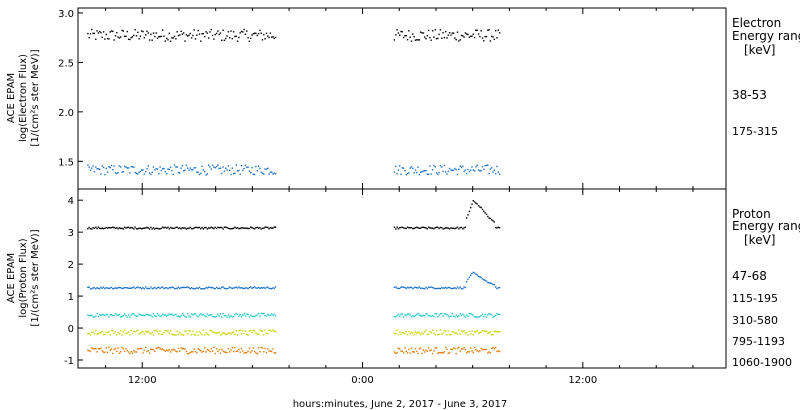 The height and width of the screenshot is (410, 800). Describe the element at coordinates (35, 277) in the screenshot. I see `proton-ylabel-line3: [1/(cm²s ster MeV)]` at that location.